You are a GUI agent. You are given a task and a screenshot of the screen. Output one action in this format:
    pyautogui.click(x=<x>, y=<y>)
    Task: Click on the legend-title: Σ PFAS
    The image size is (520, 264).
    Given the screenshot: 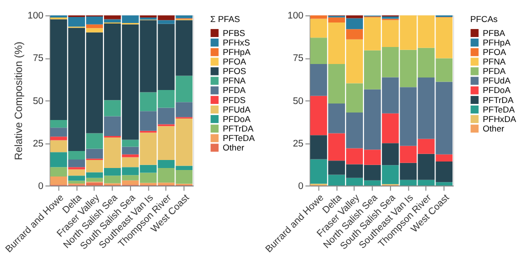 What is the action you would take?
    pyautogui.click(x=225, y=19)
    